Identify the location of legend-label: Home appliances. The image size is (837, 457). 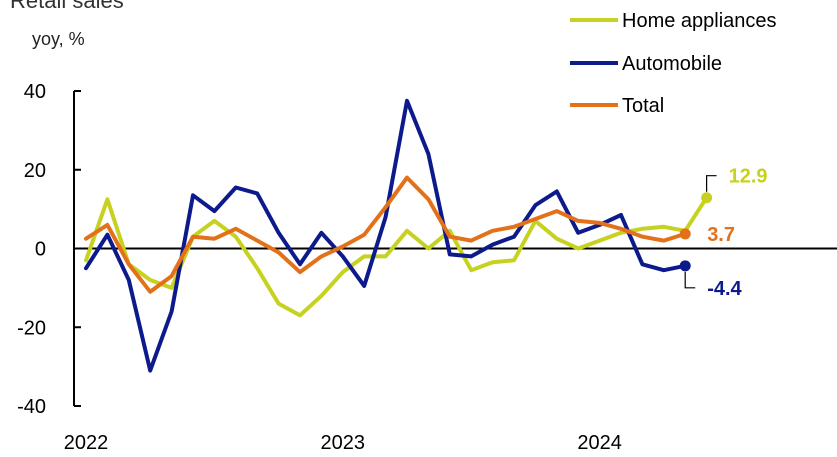
(699, 21).